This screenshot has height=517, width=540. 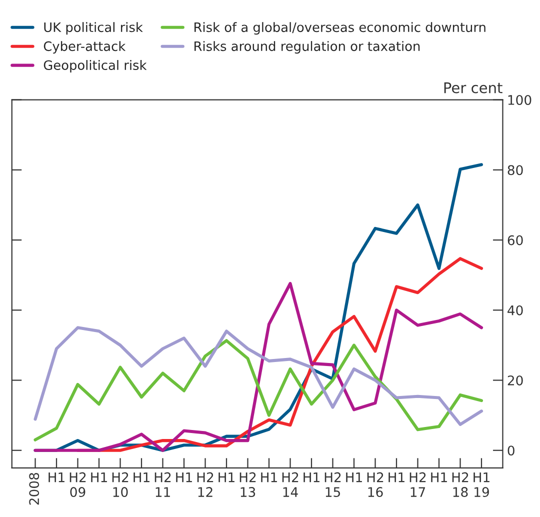 What do you see at coordinates (482, 485) in the screenshot?
I see `x-tick-label: H1 19` at bounding box center [482, 485].